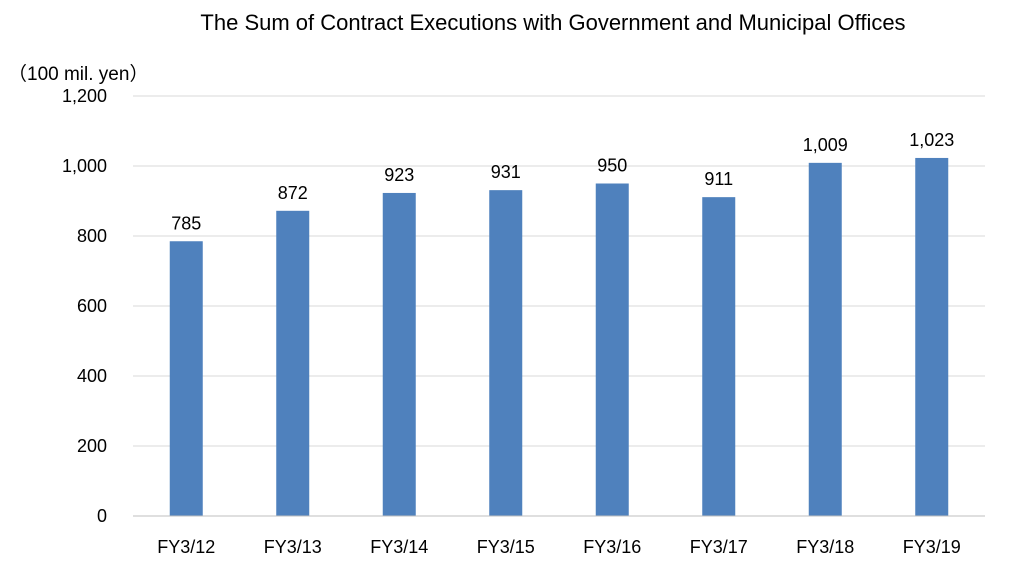 The image size is (1026, 578). I want to click on bar-value-label: 931, so click(506, 172).